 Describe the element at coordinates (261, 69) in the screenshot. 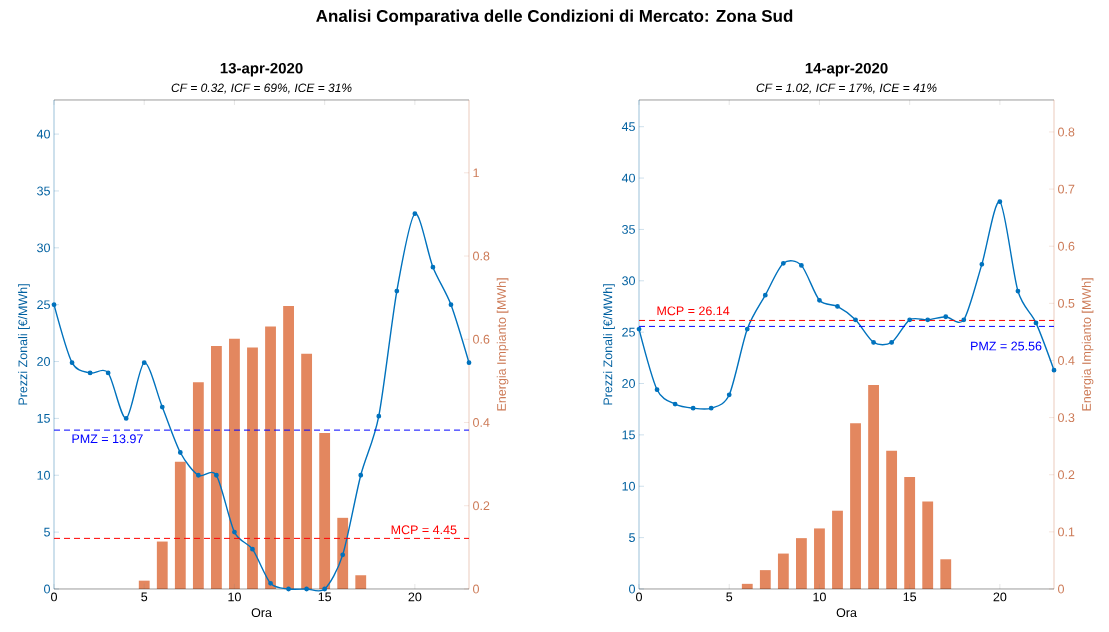

I see `chart-title: 13-apr-2020` at that location.